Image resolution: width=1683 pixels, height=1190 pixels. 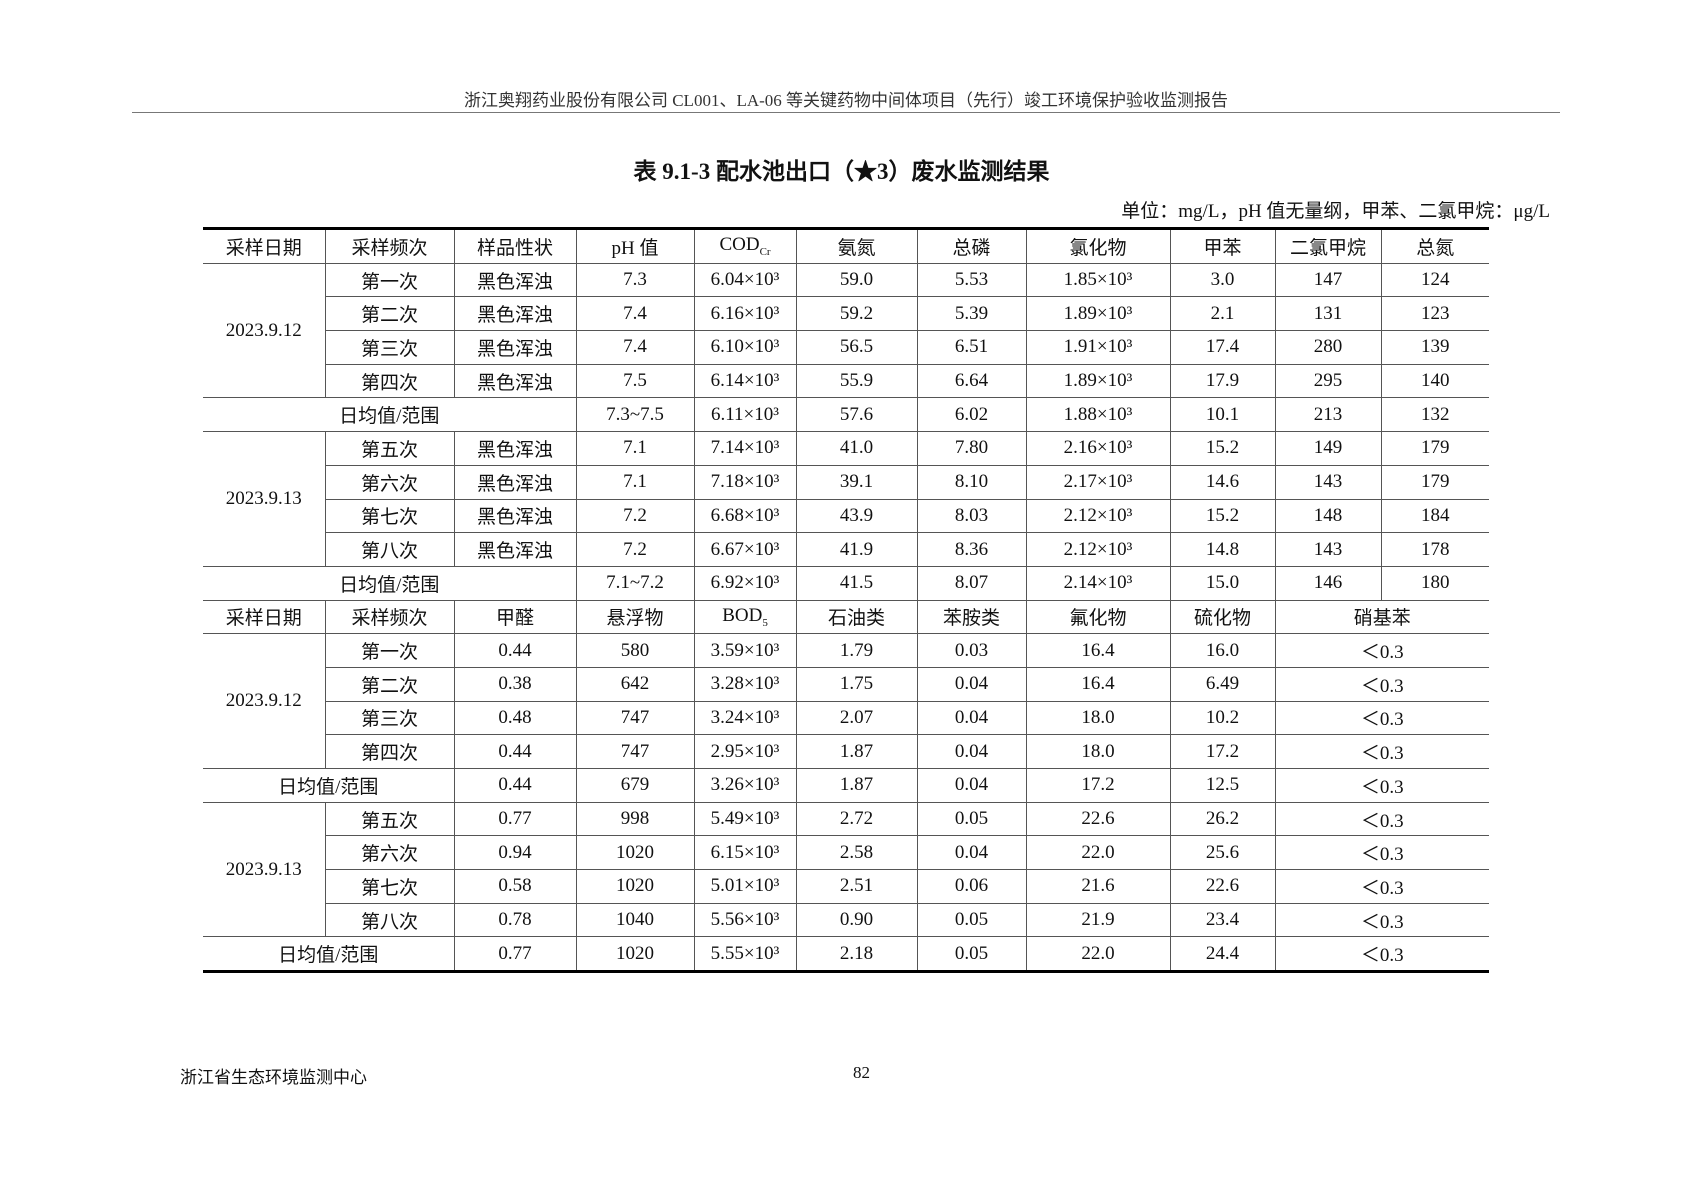 I want to click on average-cell: 0.05, so click(x=971, y=955).